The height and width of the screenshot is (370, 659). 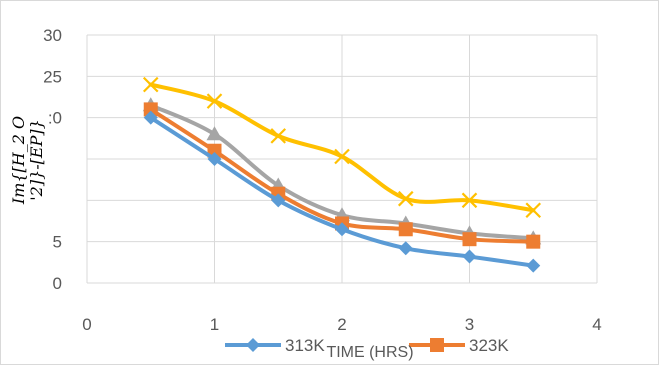 I want to click on x-axis-ticks: 0 1 2 3 4, so click(x=341, y=324).